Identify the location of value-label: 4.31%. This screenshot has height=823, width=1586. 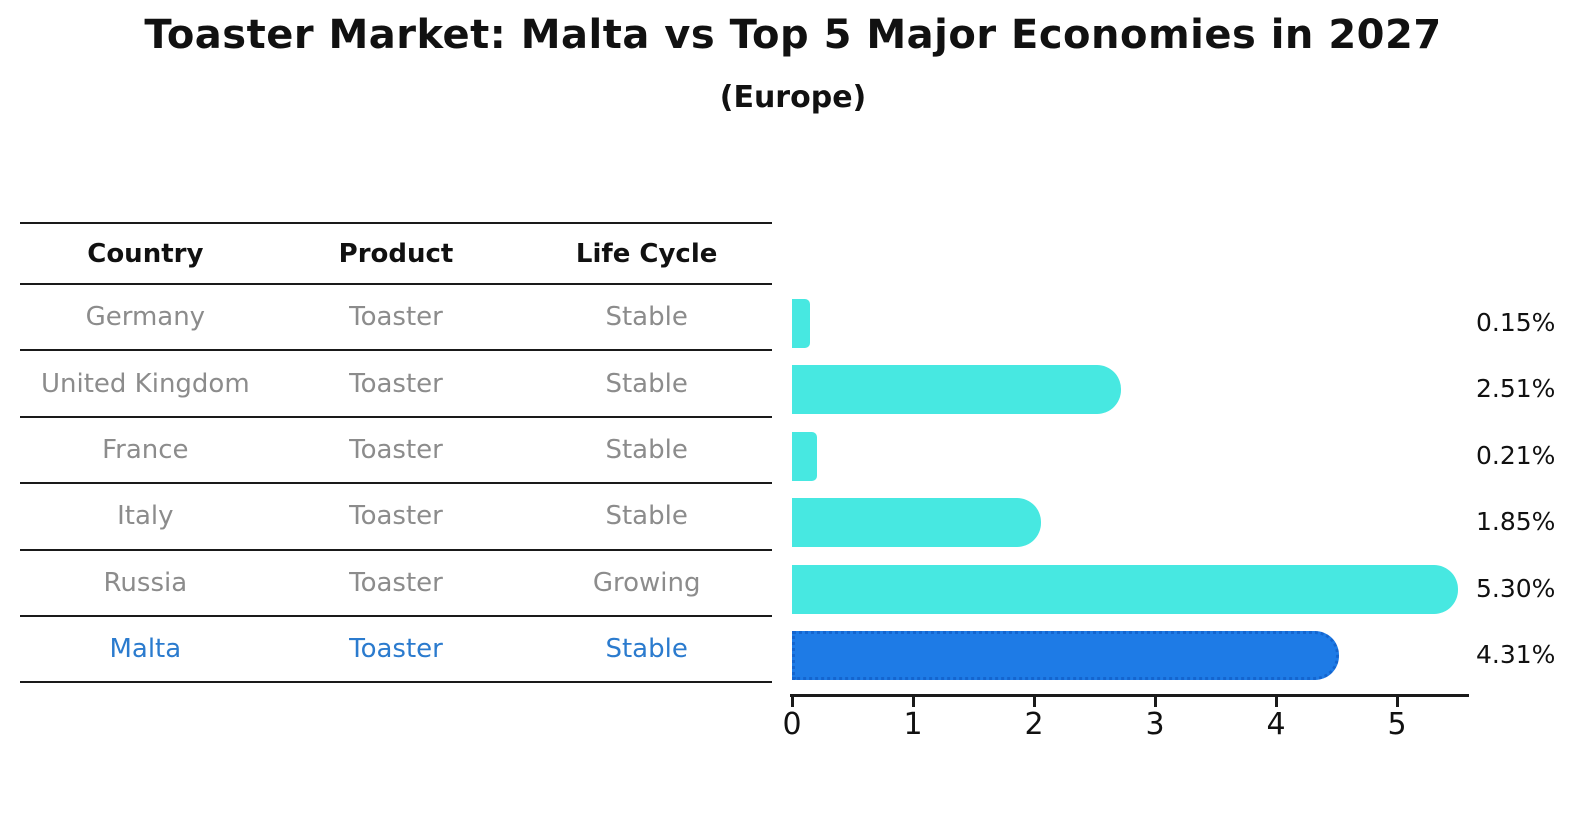
(1516, 654).